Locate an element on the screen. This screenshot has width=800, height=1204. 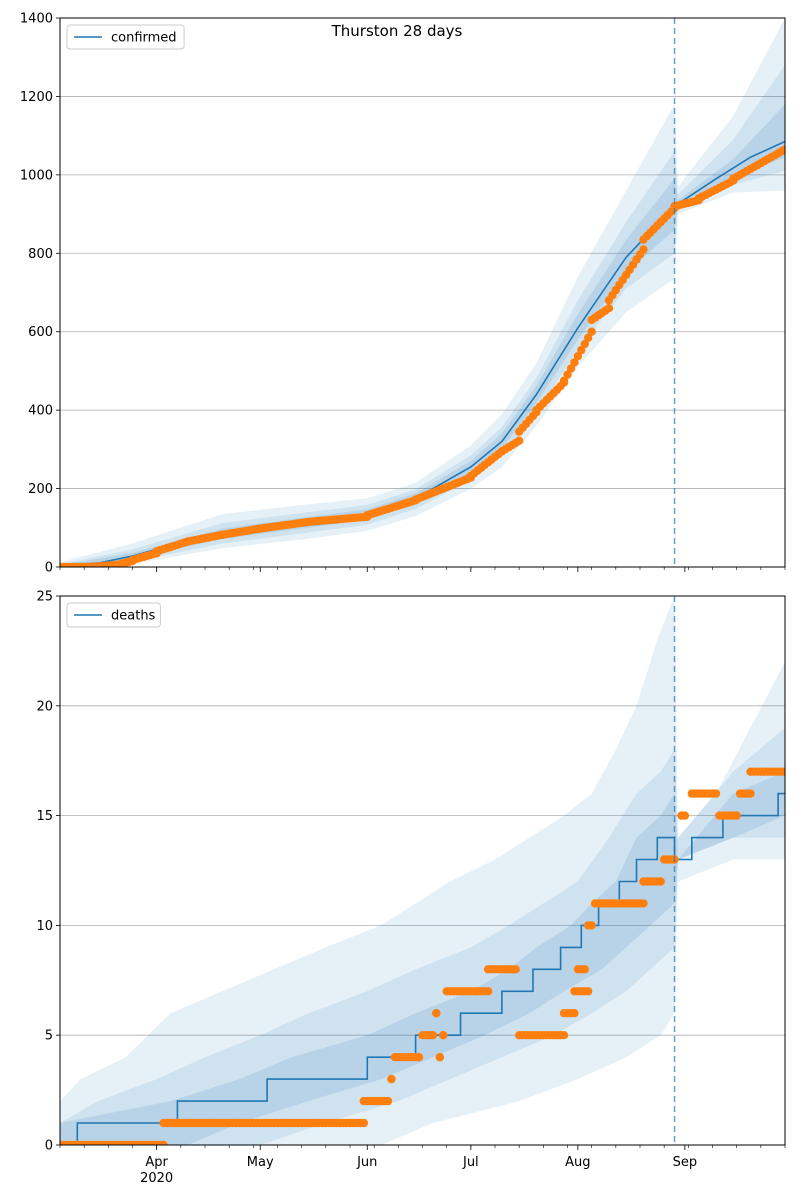
y-tick-label: 200 is located at coordinates (40, 489).